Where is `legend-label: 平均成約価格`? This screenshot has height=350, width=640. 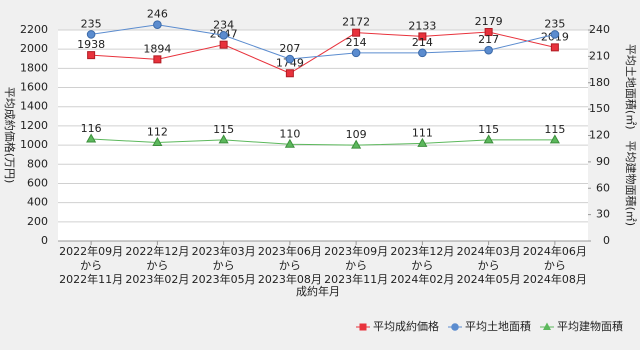
legend-label: 平均成約価格 is located at coordinates (406, 326).